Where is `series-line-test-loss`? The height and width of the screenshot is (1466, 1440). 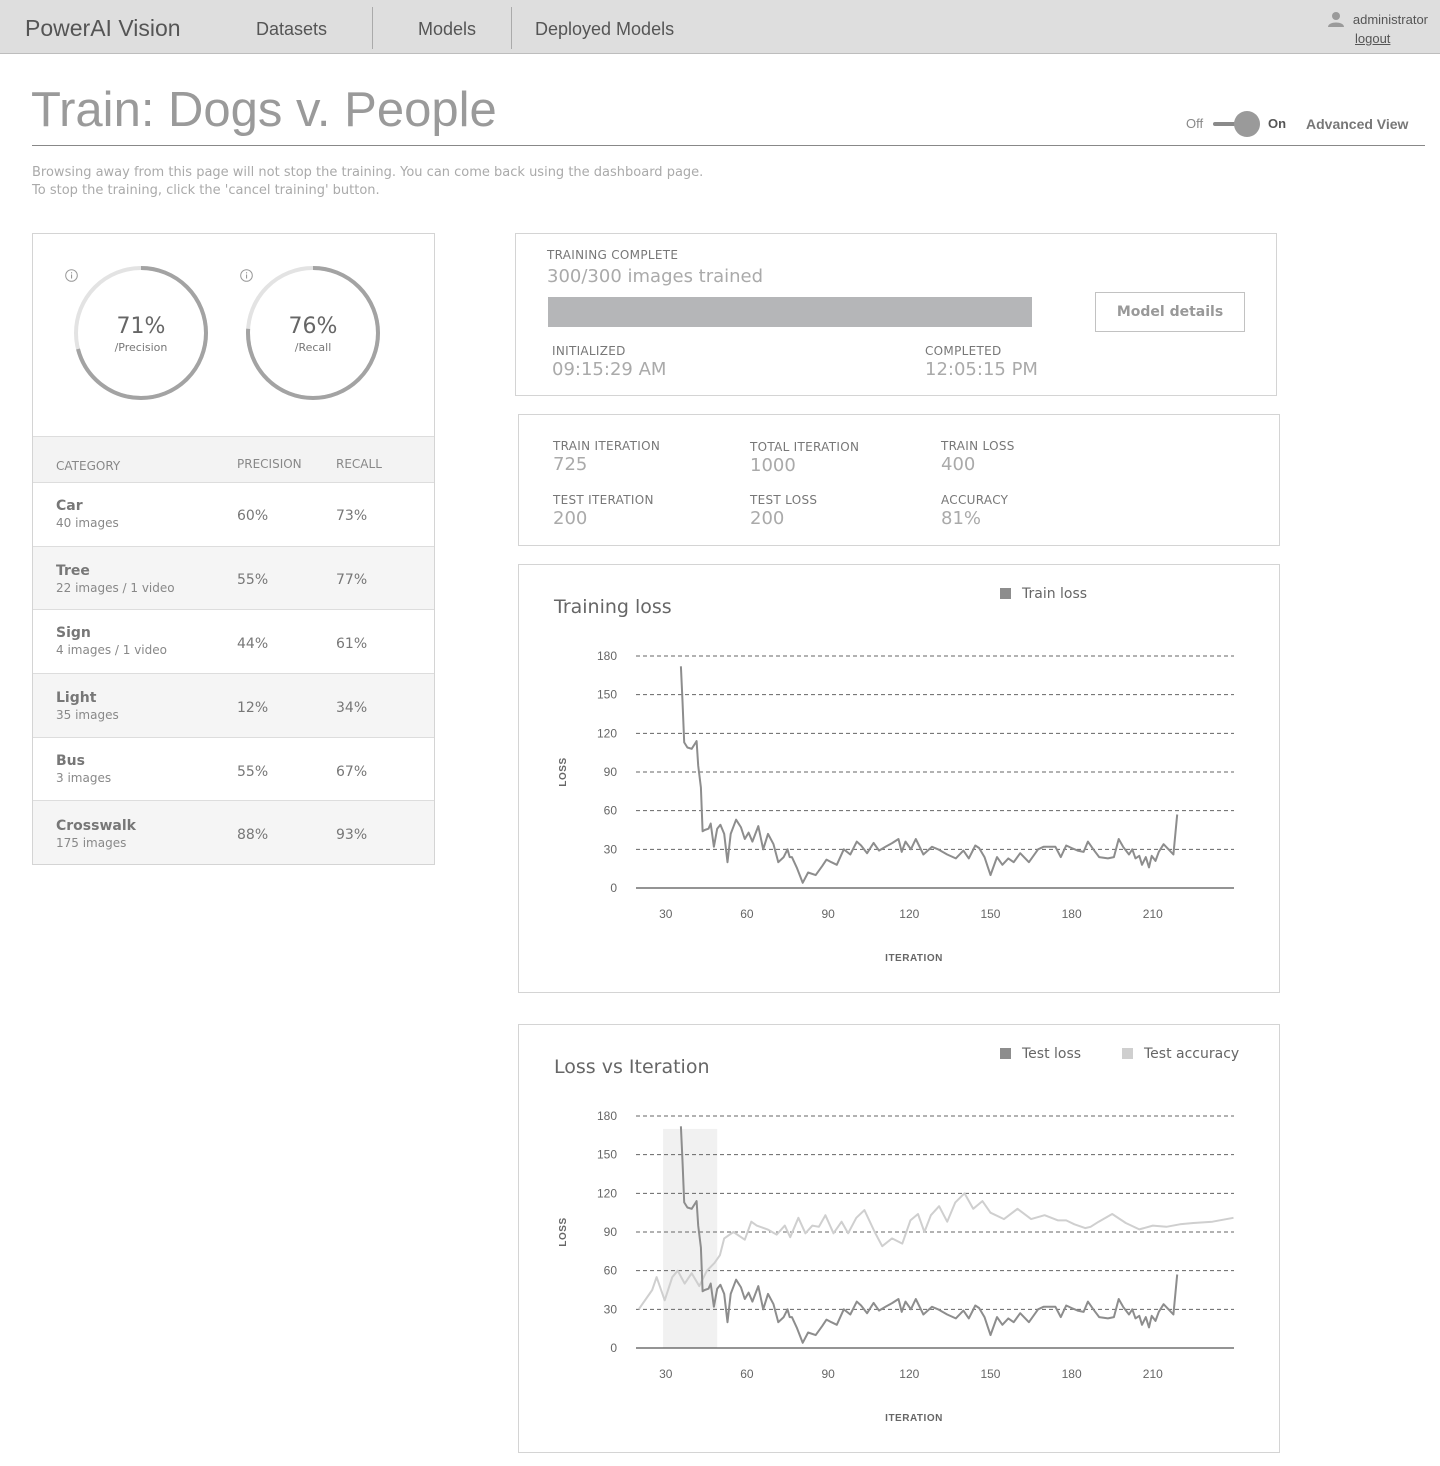 series-line-test-loss is located at coordinates (929, 1235).